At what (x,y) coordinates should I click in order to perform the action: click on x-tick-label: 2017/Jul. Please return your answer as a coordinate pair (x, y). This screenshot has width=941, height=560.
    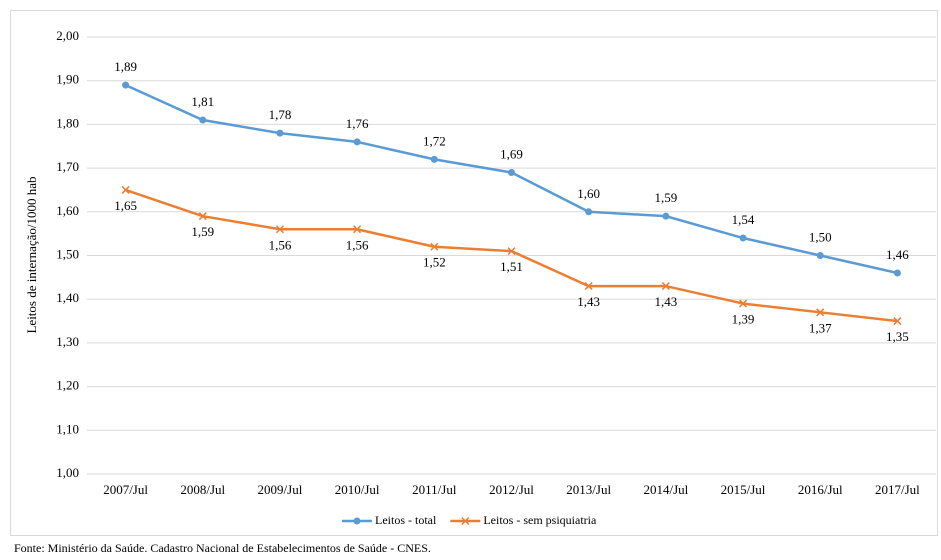
    Looking at the image, I should click on (897, 489).